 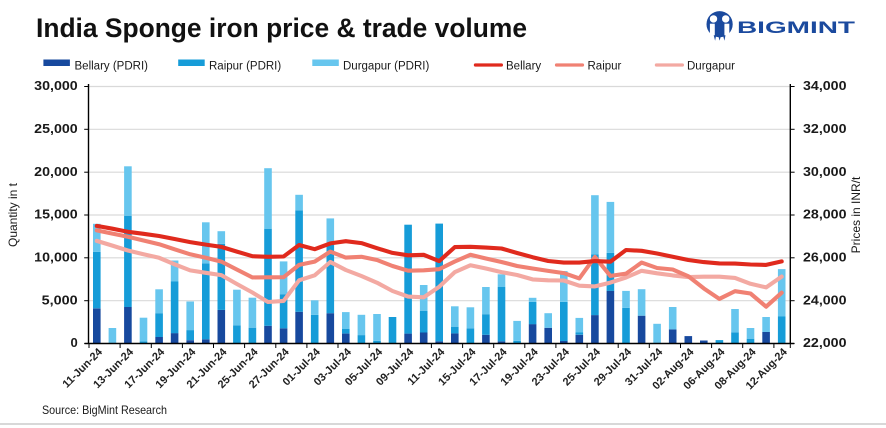 I want to click on svg-text: BIGMINT, so click(x=796, y=27).